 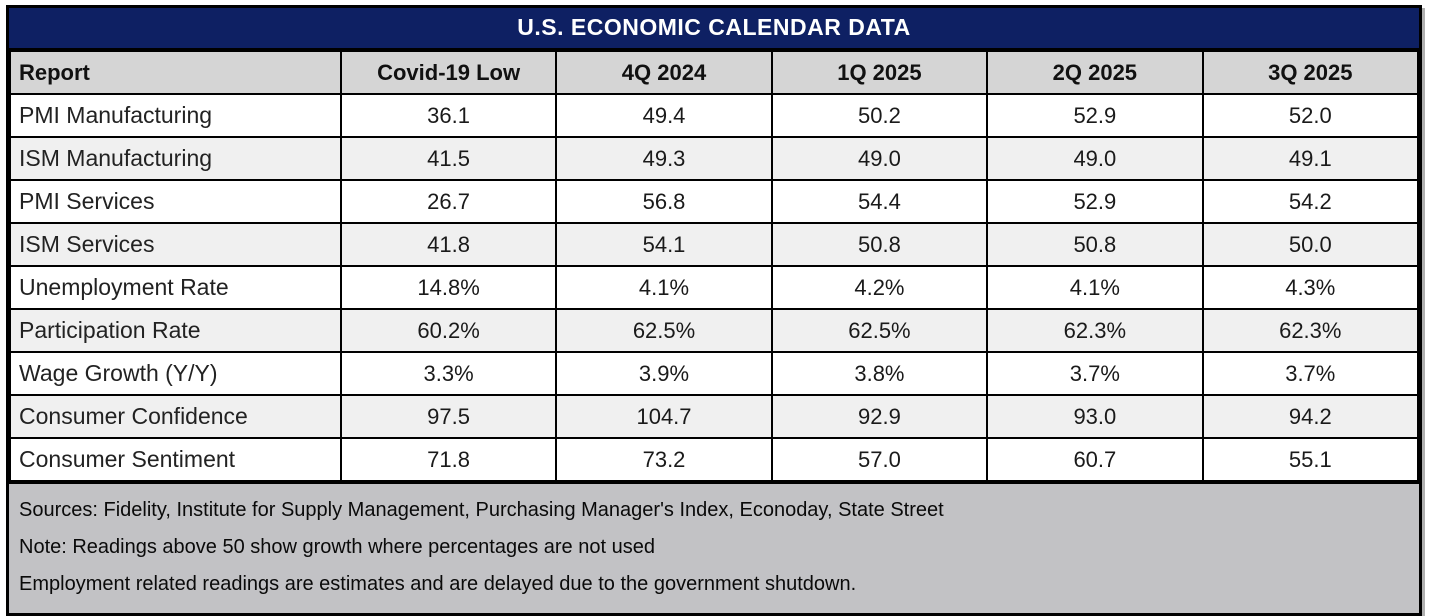 What do you see at coordinates (175, 373) in the screenshot?
I see `row-label: Wage Growth (Y/Y)` at bounding box center [175, 373].